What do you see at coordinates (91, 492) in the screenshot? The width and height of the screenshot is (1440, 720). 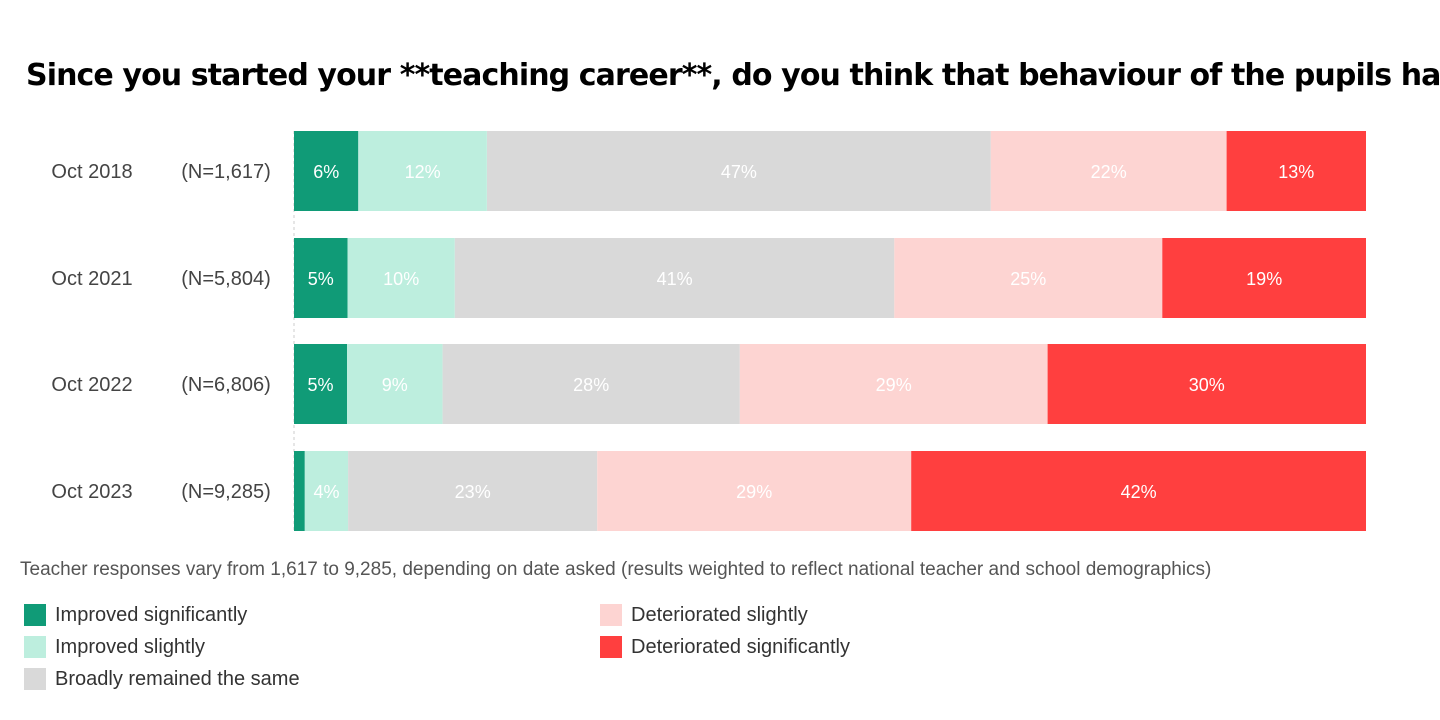 I see `category-label: Oct 2023` at bounding box center [91, 492].